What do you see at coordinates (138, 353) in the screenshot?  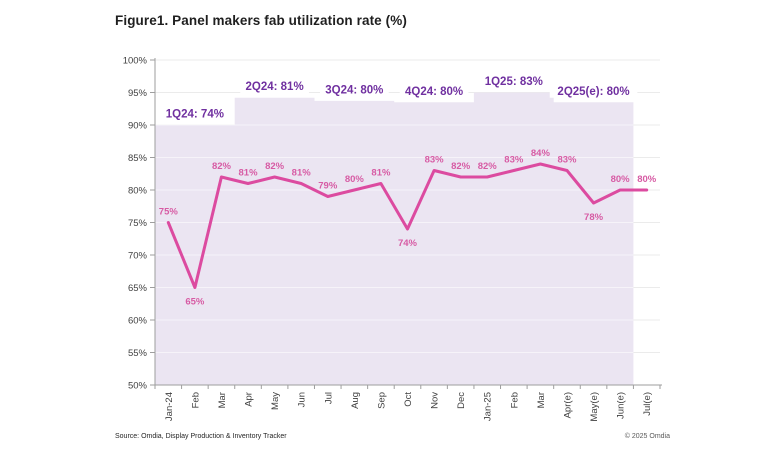 I see `y-tick-label: 55%` at bounding box center [138, 353].